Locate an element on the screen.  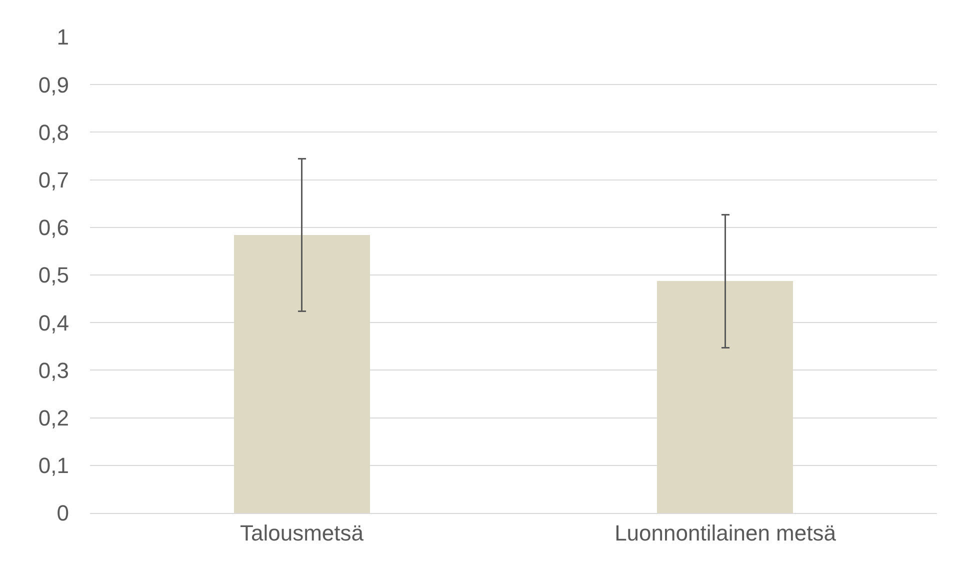
y-tick-label: 0,8 is located at coordinates (53, 132).